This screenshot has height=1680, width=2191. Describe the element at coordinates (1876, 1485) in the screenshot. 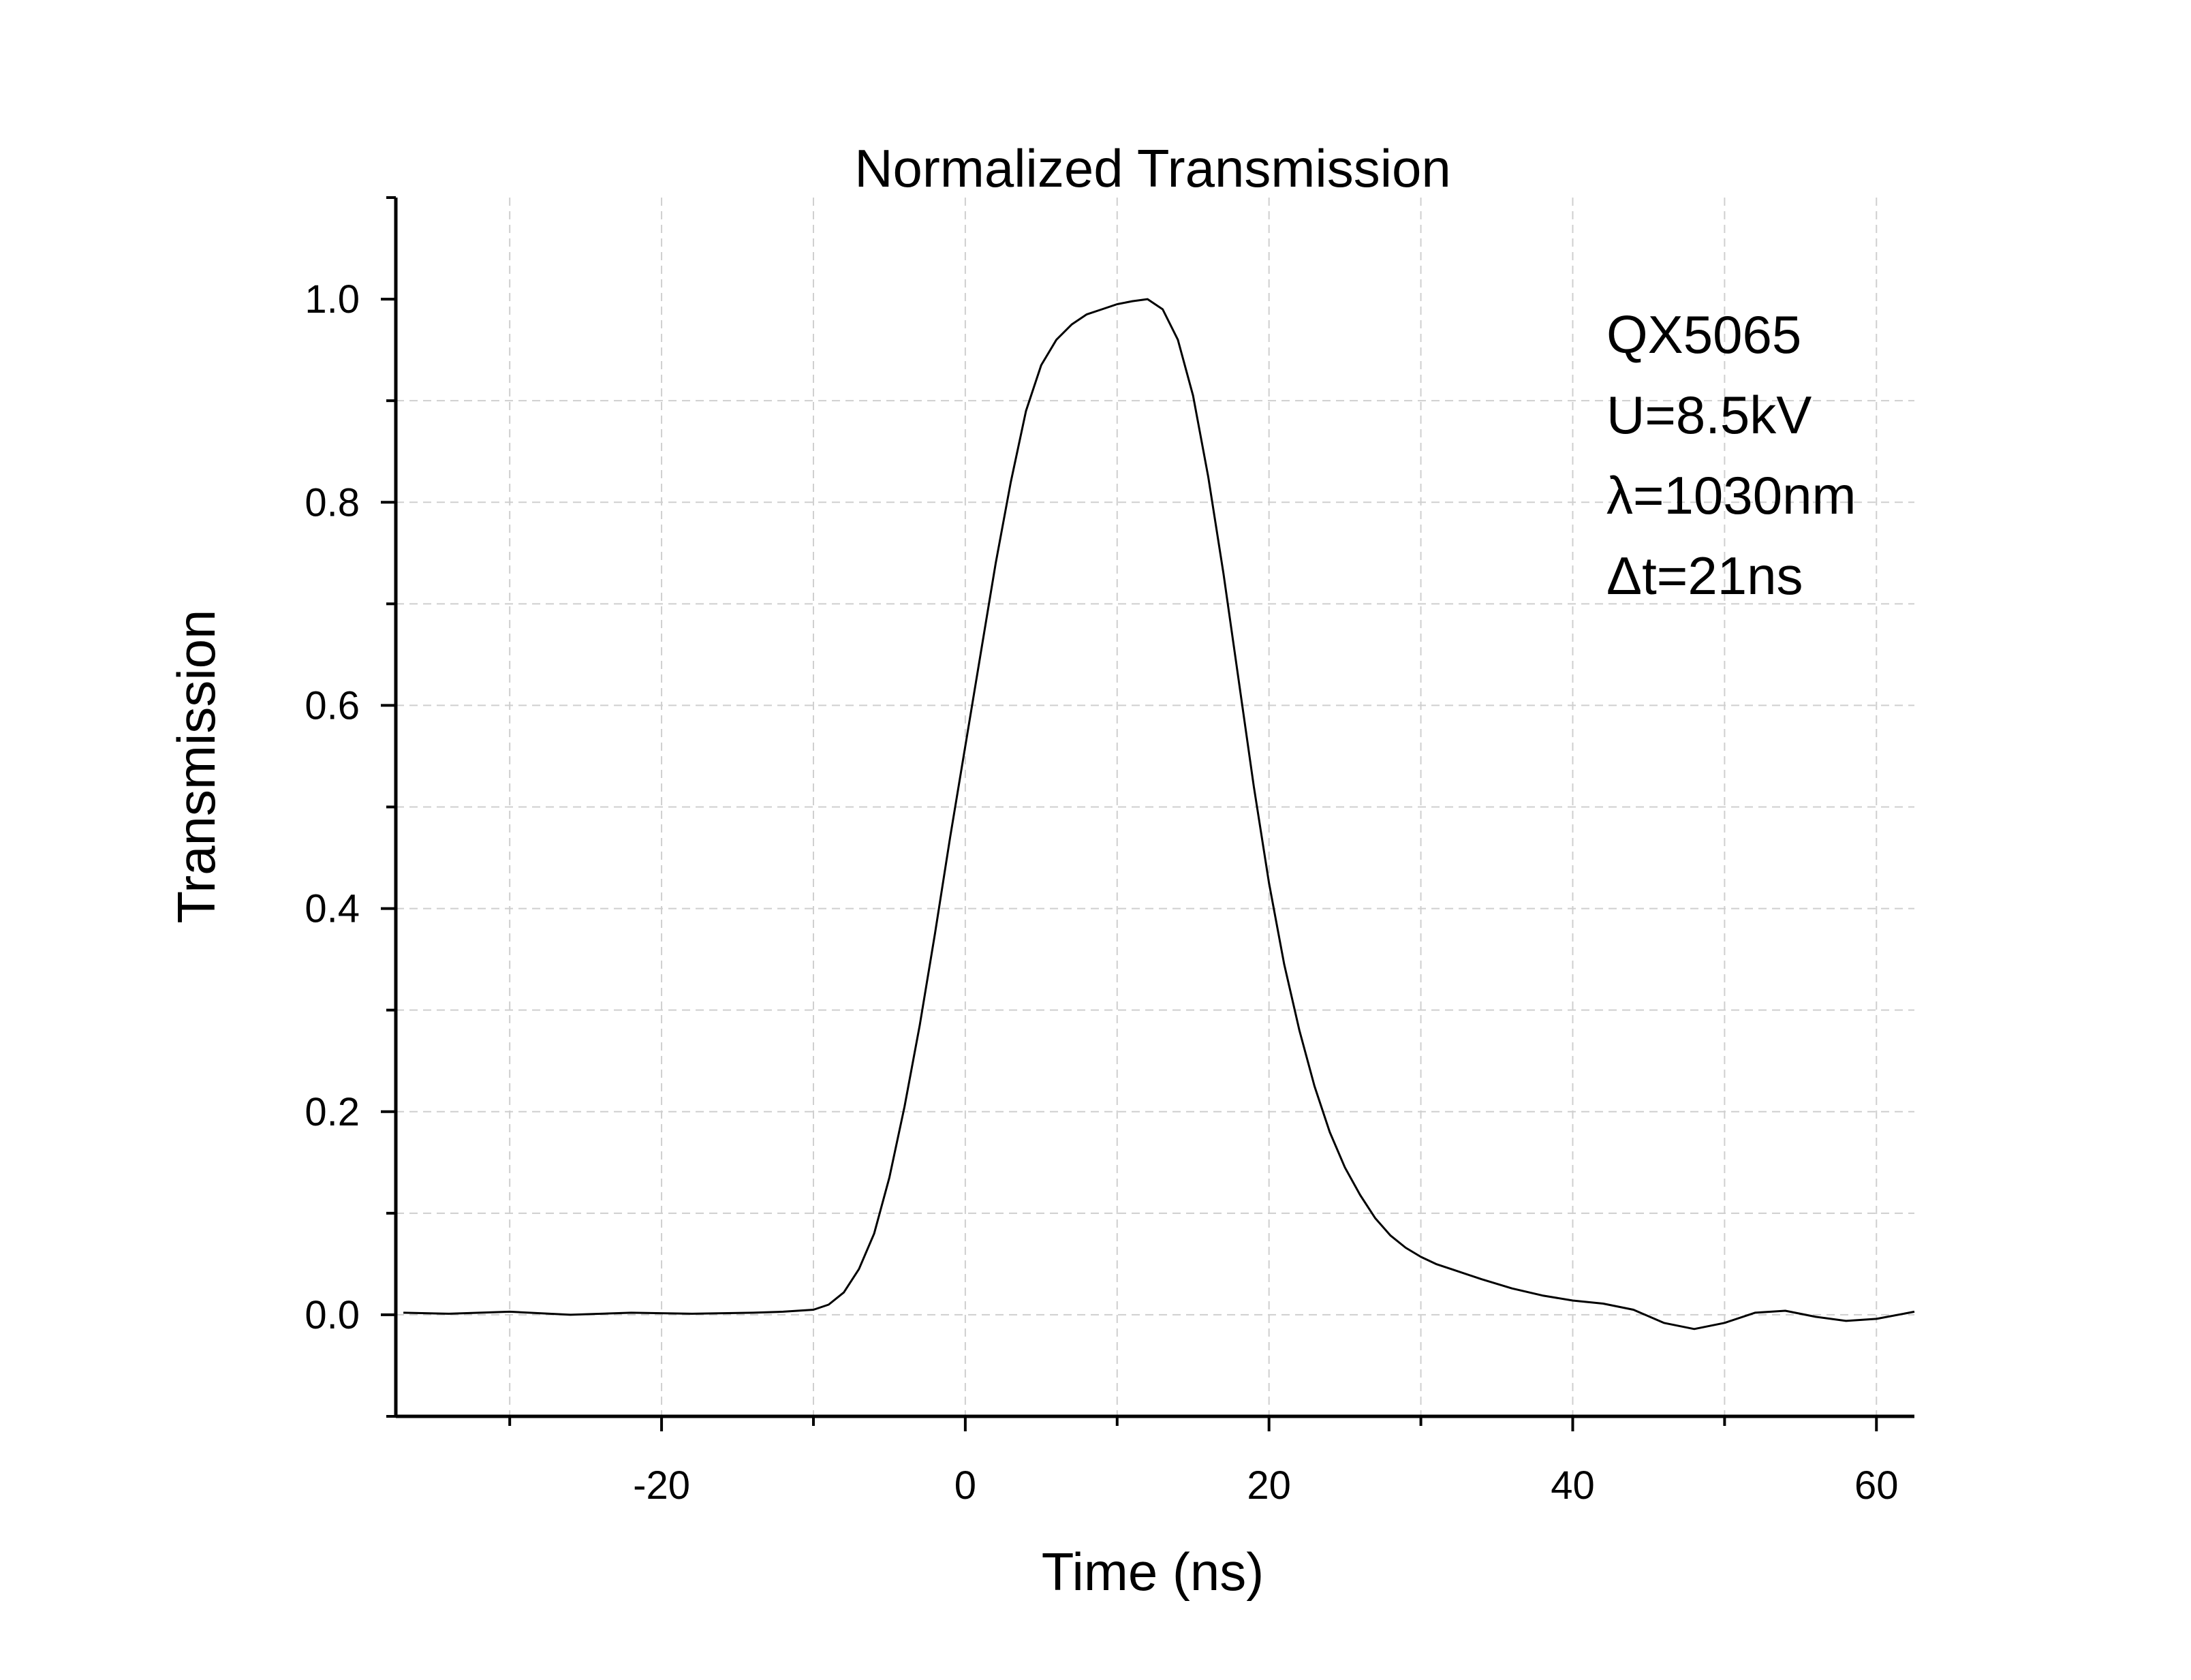

I see `x-tick-label: 60` at that location.